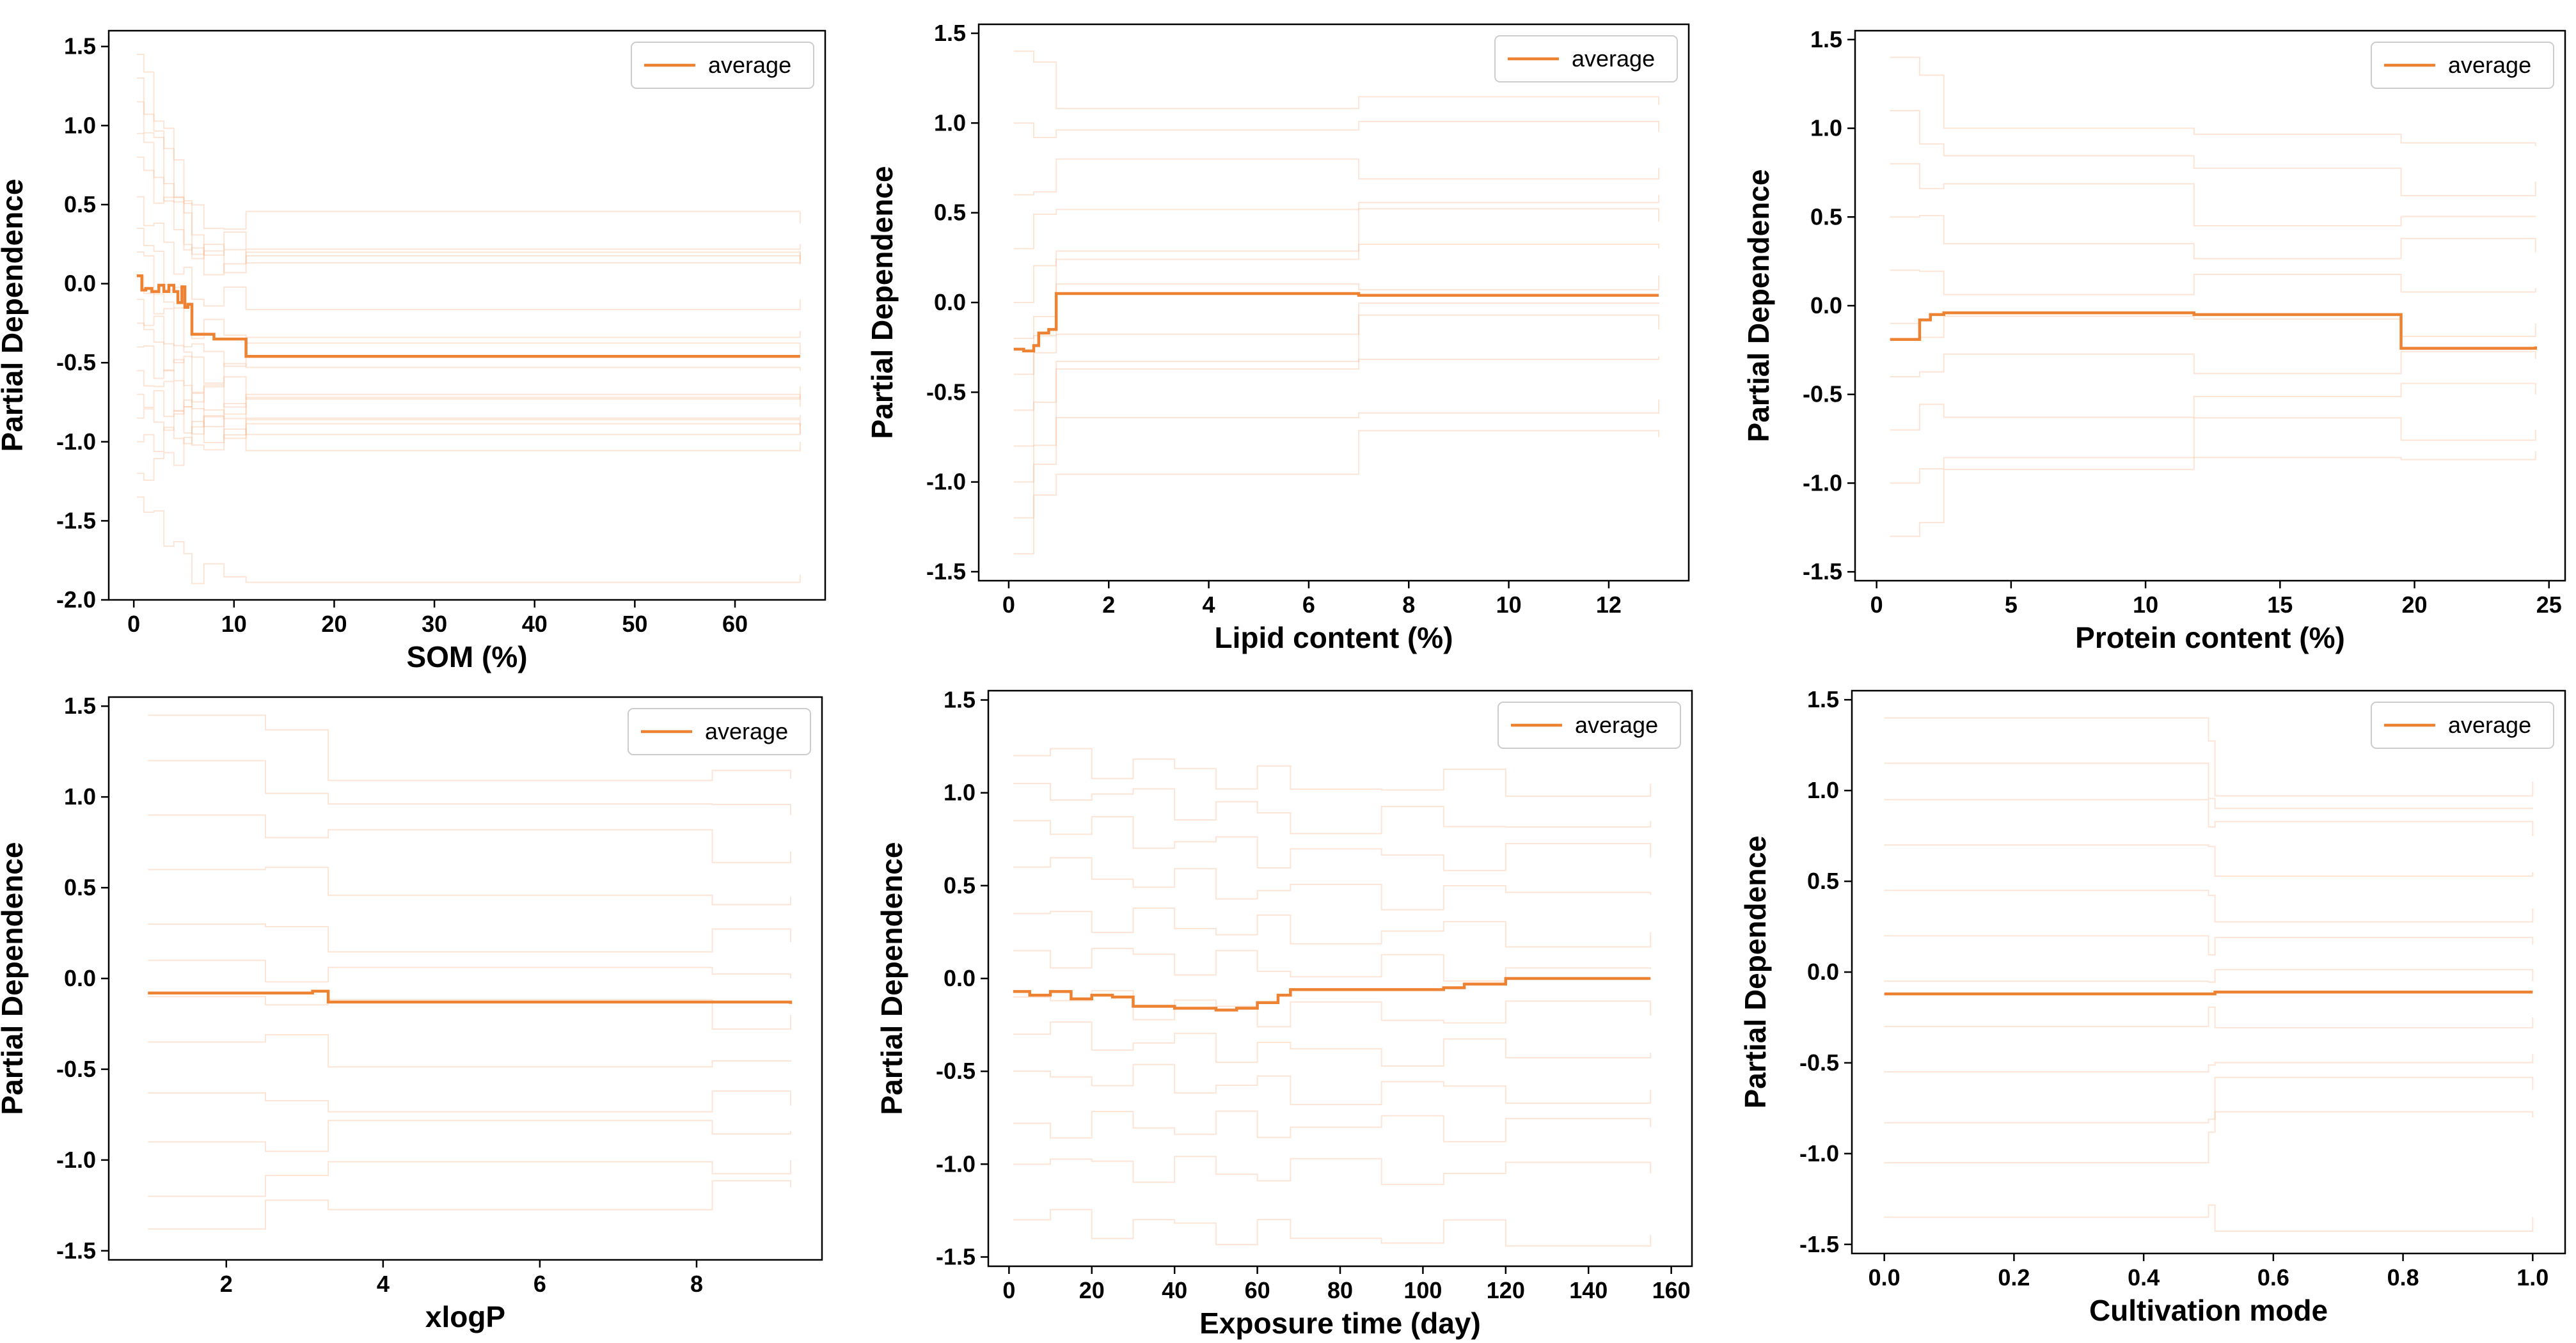 The image size is (2576, 1343). Describe the element at coordinates (2532, 1277) in the screenshot. I see `x-tick-label: 1.0` at that location.